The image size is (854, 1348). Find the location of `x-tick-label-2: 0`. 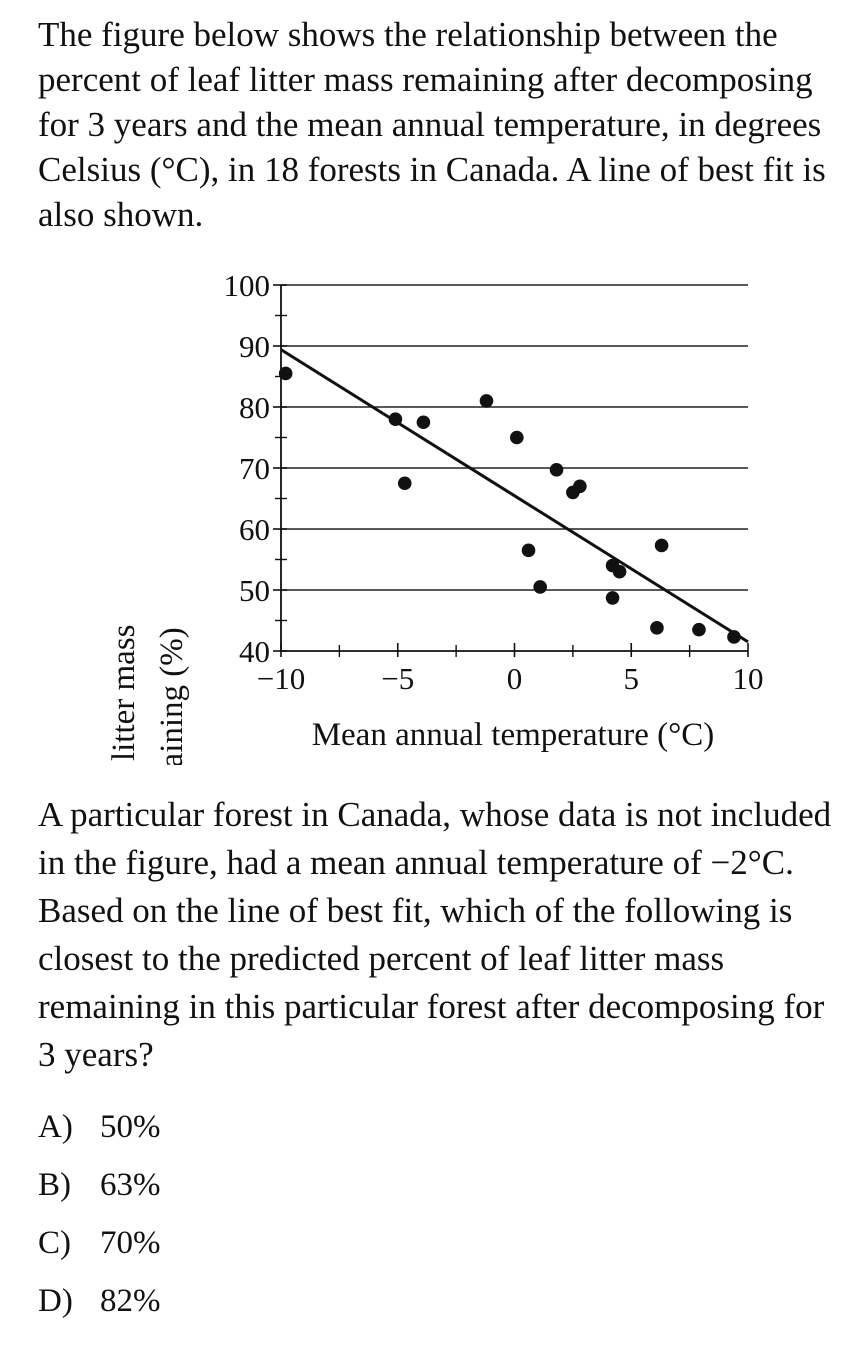

x-tick-label-2: 0 is located at coordinates (515, 678).